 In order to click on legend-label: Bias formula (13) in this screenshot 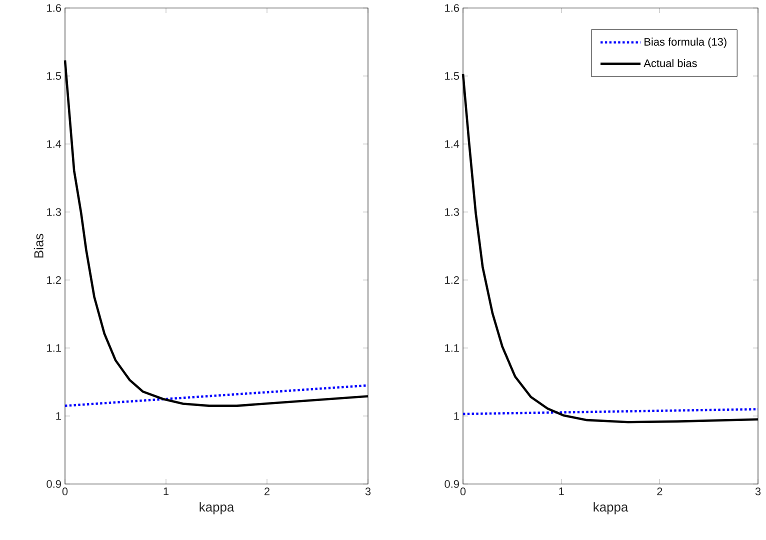, I will do `click(685, 43)`.